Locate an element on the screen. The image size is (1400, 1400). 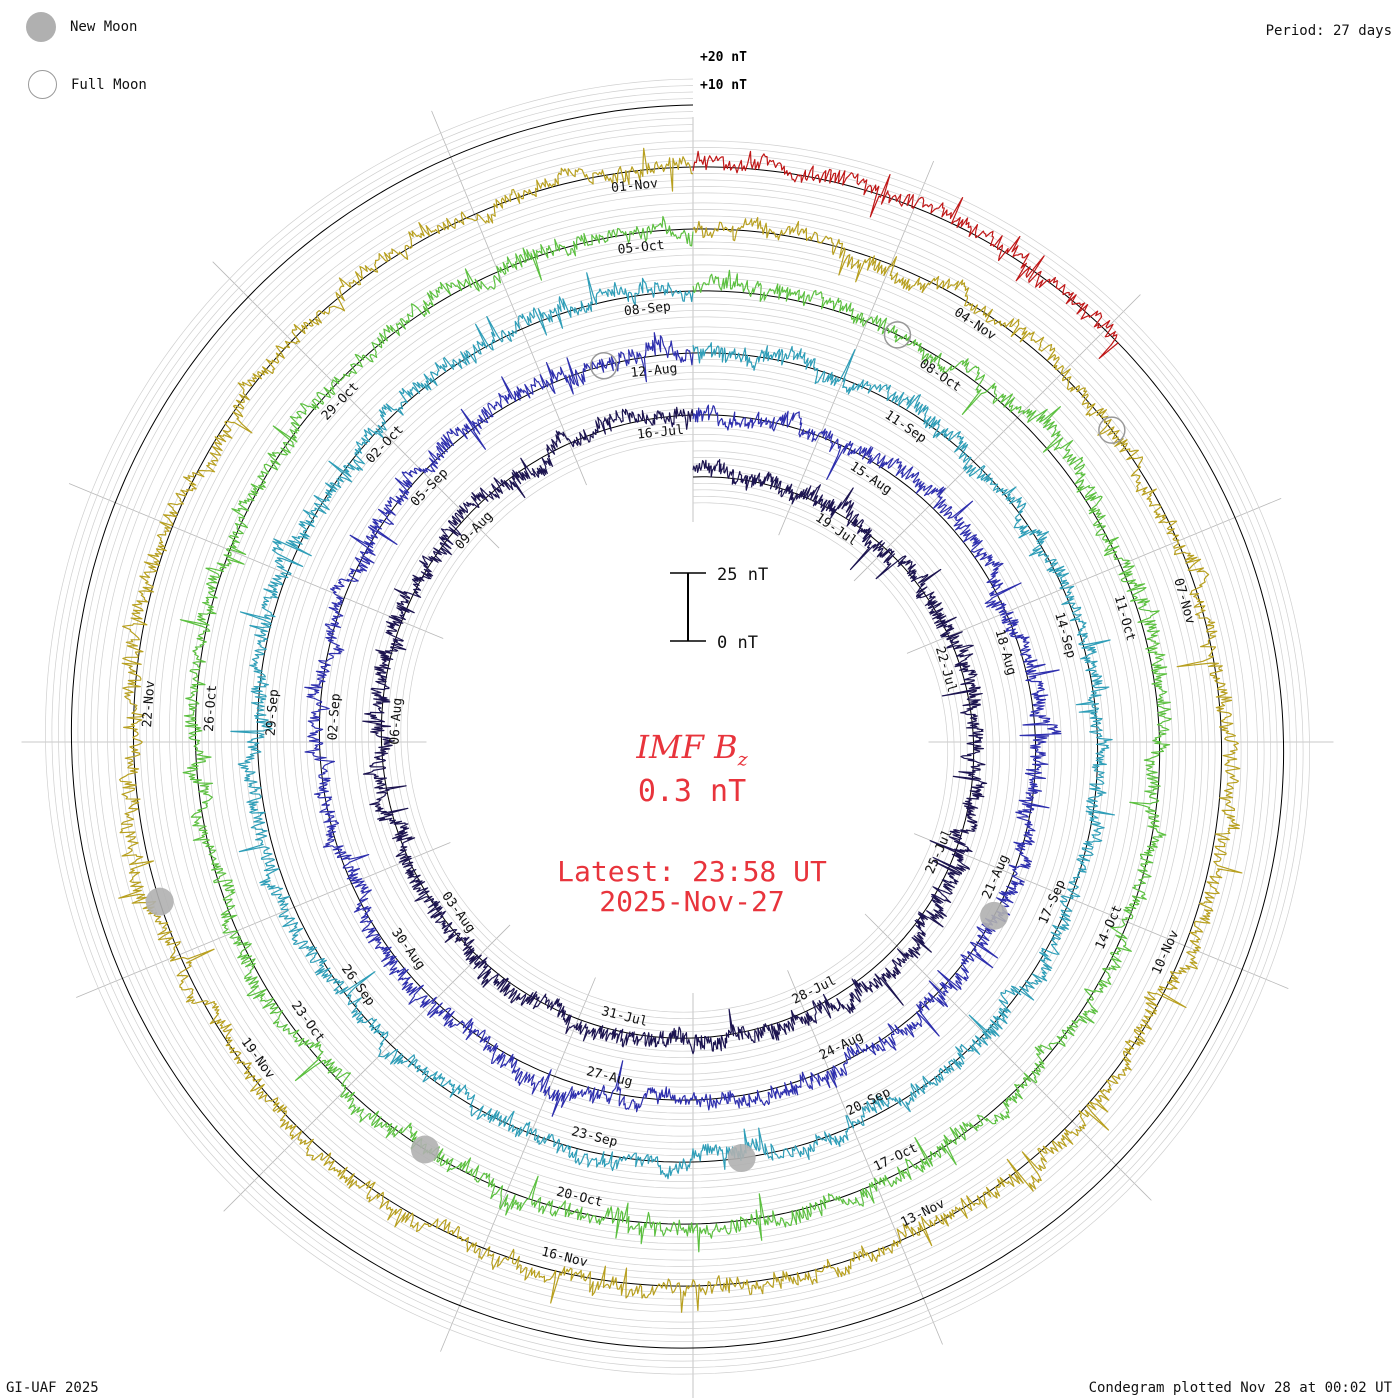
legend-full-moon: Full Moon is located at coordinates (87, 84).